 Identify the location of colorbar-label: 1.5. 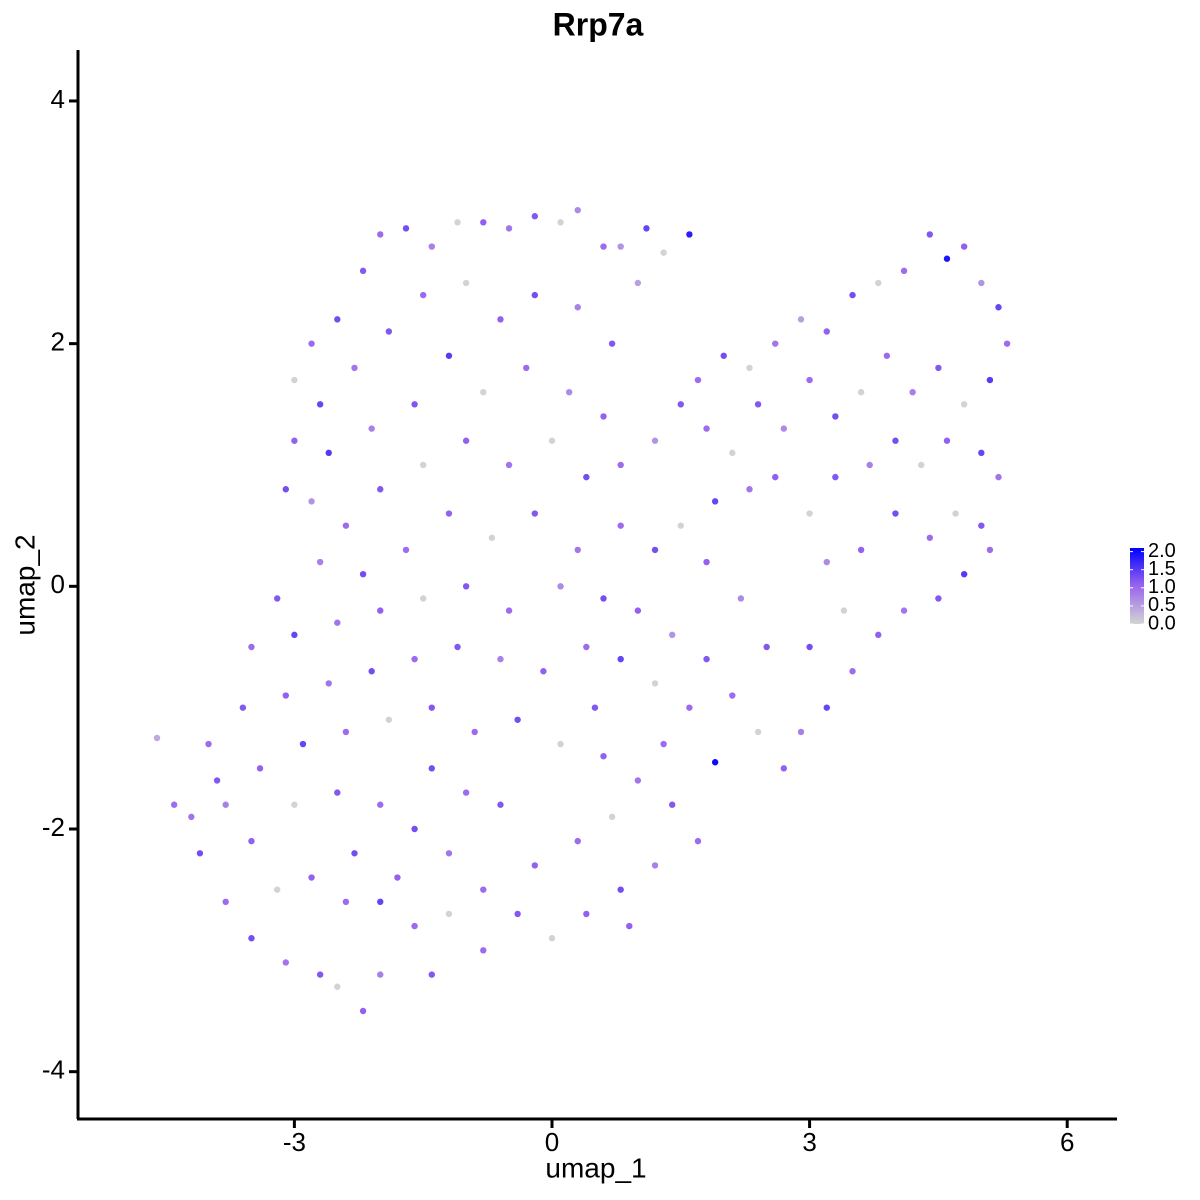
(1162, 569).